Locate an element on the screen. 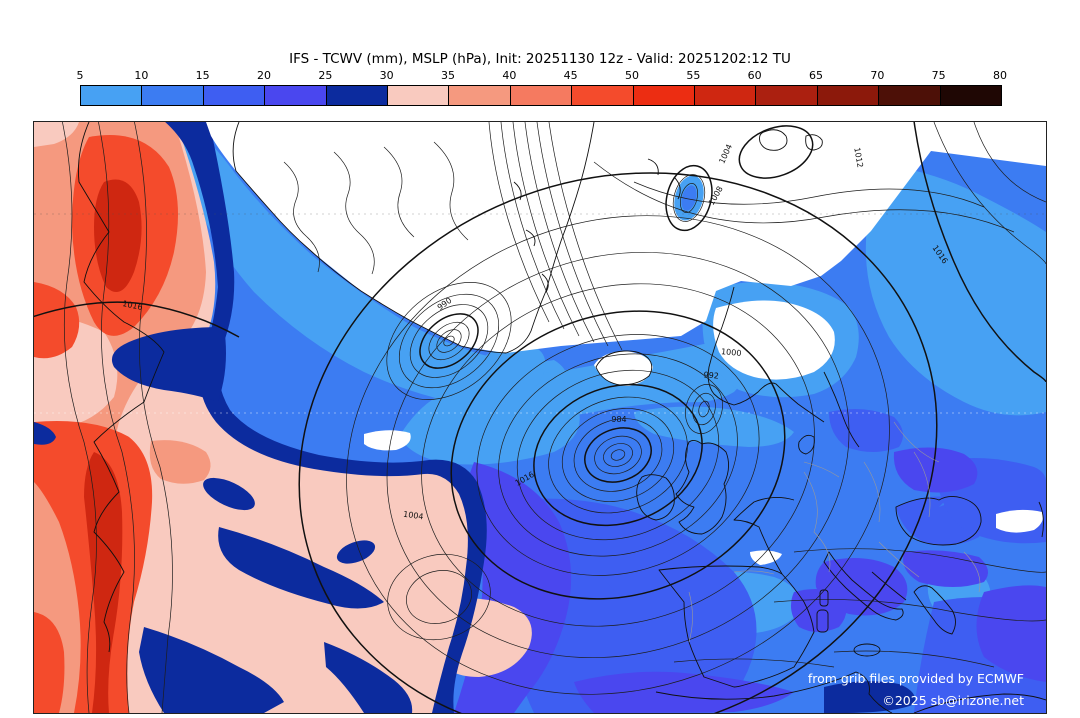 This screenshot has width=1080, height=718. colorbar-tick-label: 65 is located at coordinates (816, 75).